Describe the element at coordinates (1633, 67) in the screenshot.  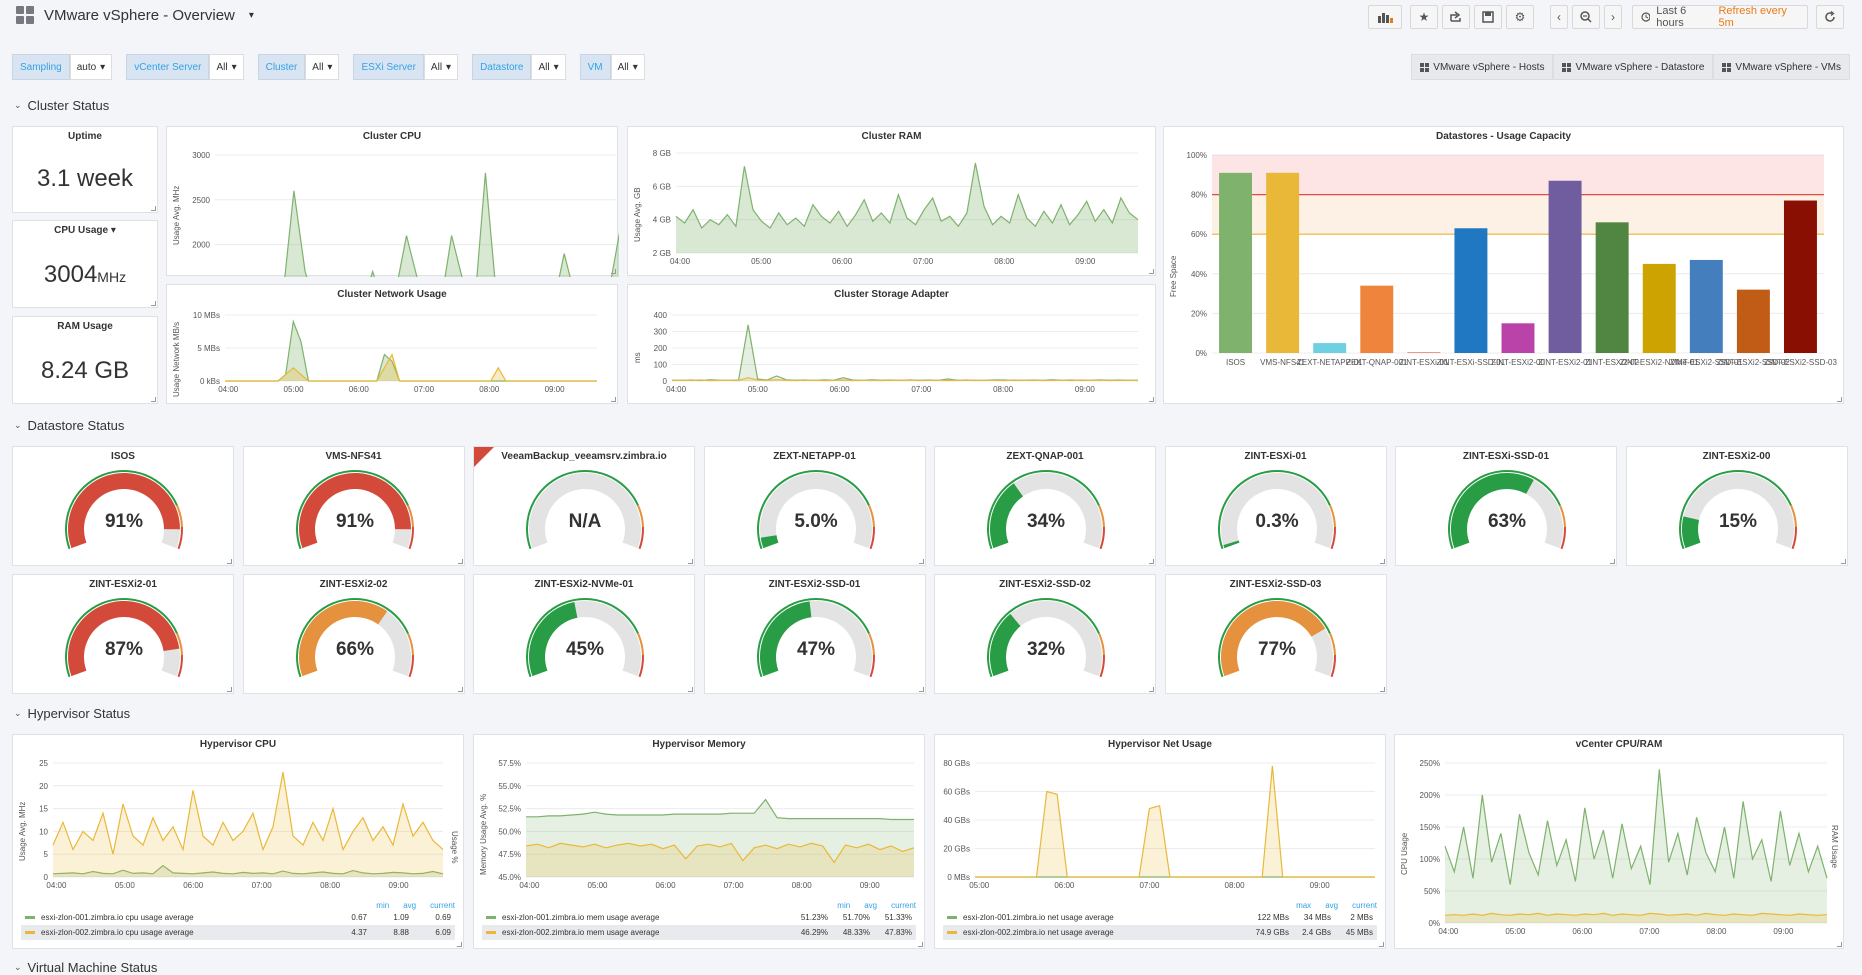
I see `link-datastore: VMware vSphere - Datastore` at that location.